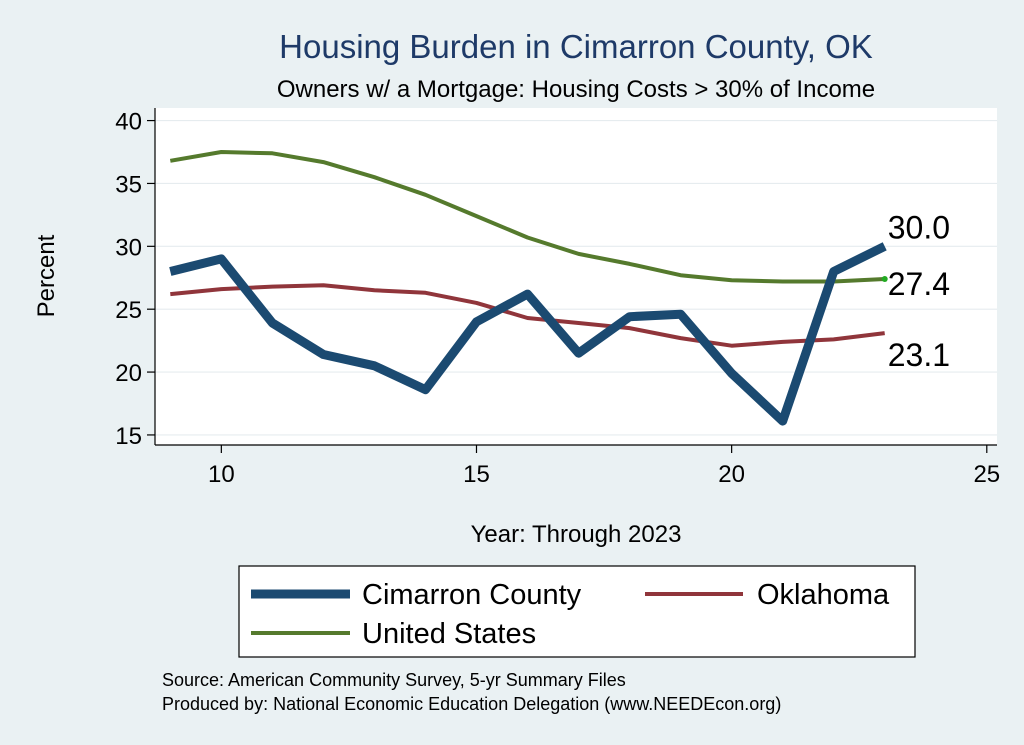 The image size is (1024, 745). Describe the element at coordinates (919, 355) in the screenshot. I see `end-label-oklahoma: 23.1` at that location.